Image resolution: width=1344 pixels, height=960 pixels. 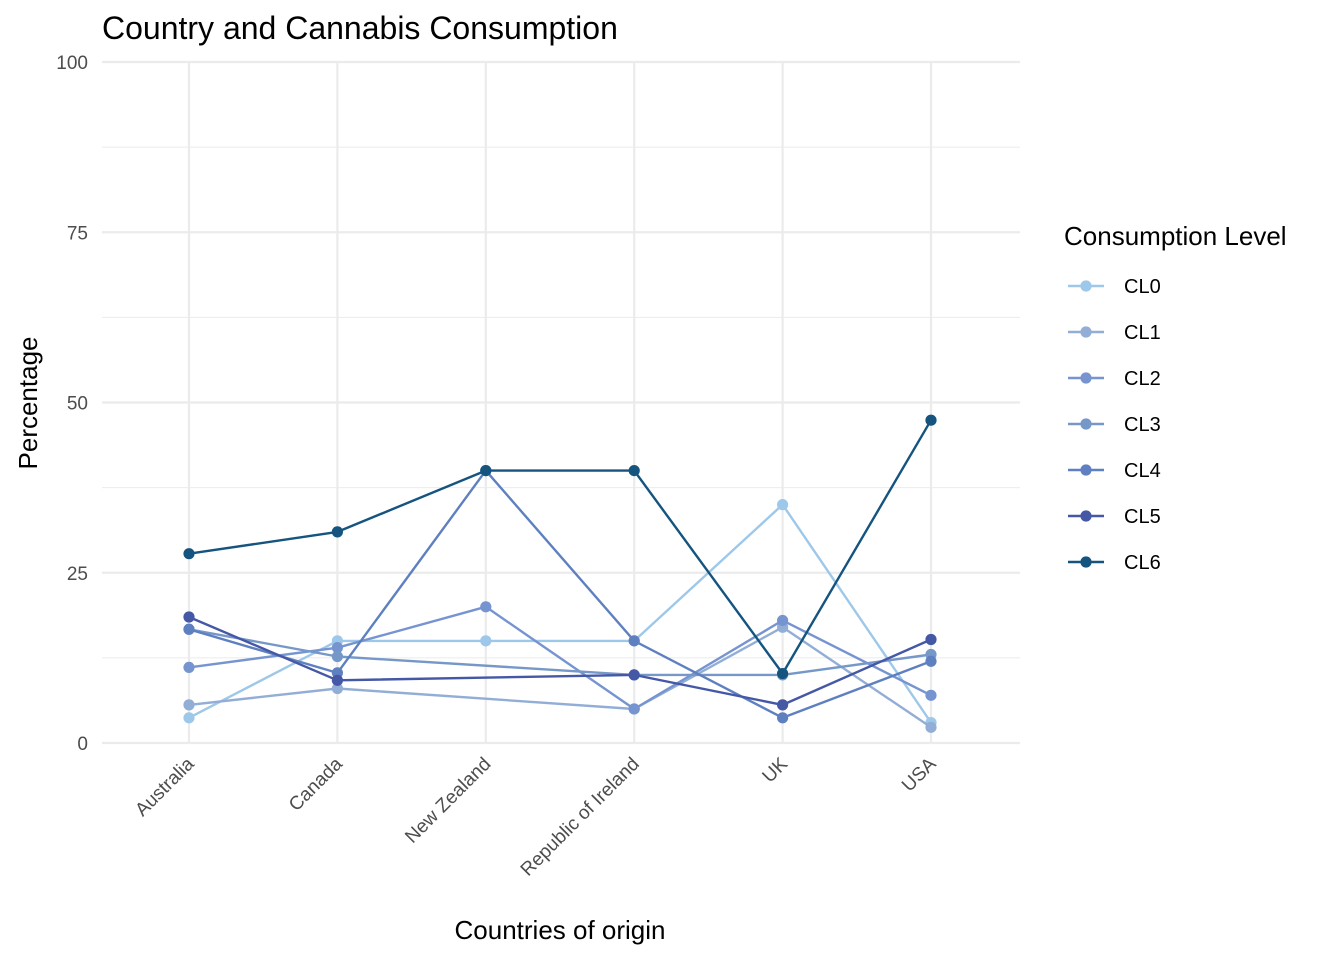 What do you see at coordinates (1142, 379) in the screenshot?
I see `legend-label: CL2` at bounding box center [1142, 379].